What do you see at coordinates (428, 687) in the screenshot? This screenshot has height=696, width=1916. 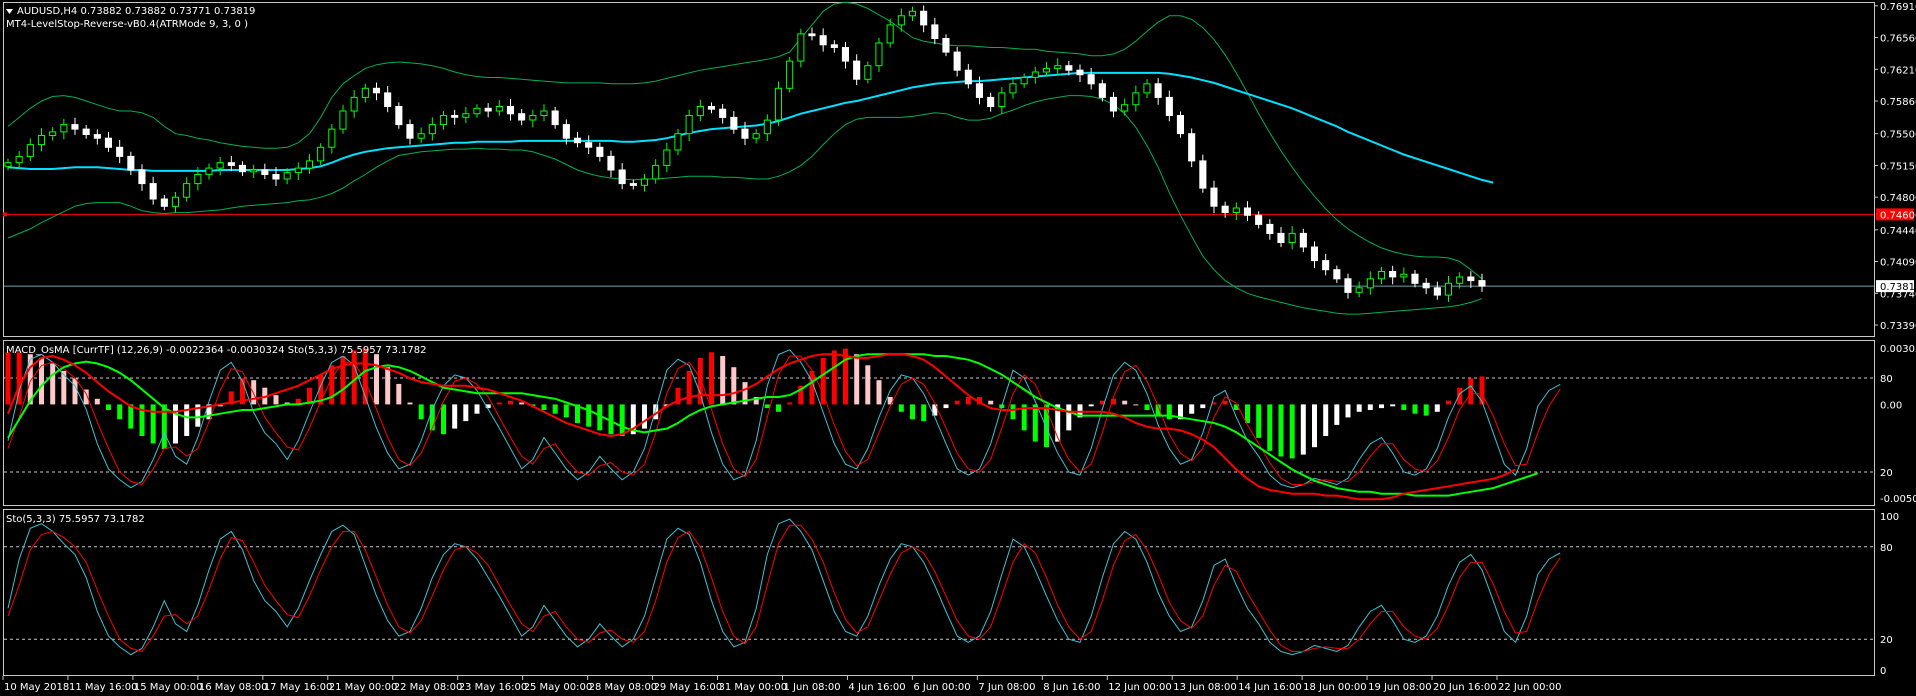 I see `time-tick-label: 22 May 08:00` at bounding box center [428, 687].